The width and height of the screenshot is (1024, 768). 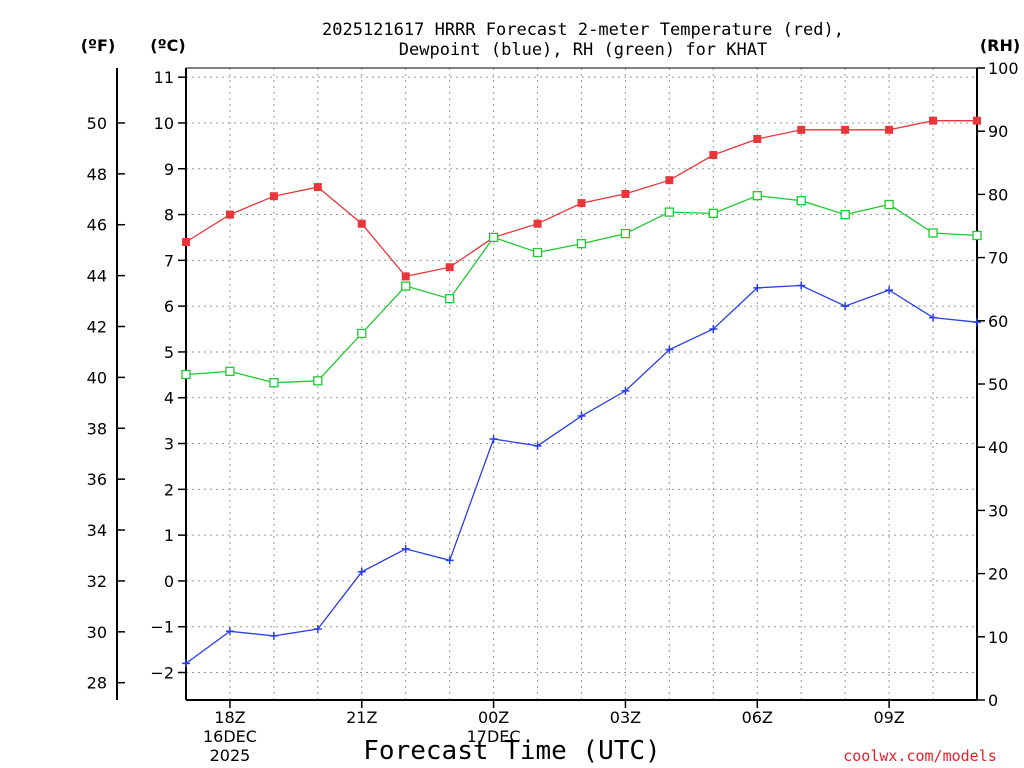 I want to click on rh-tick-label: 100, so click(x=1003, y=68).